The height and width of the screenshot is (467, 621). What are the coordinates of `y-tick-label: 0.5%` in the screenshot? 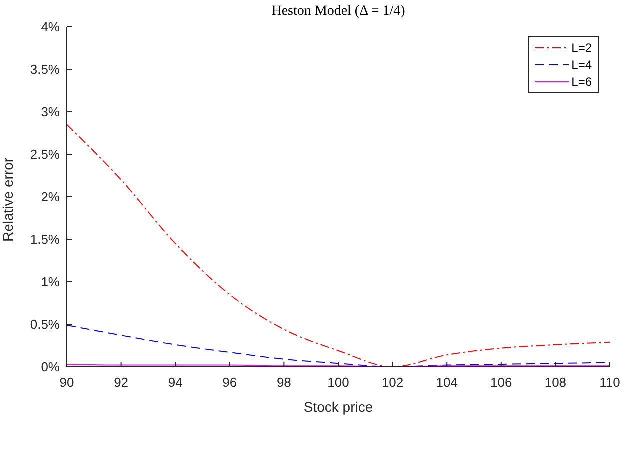 It's located at (45, 324).